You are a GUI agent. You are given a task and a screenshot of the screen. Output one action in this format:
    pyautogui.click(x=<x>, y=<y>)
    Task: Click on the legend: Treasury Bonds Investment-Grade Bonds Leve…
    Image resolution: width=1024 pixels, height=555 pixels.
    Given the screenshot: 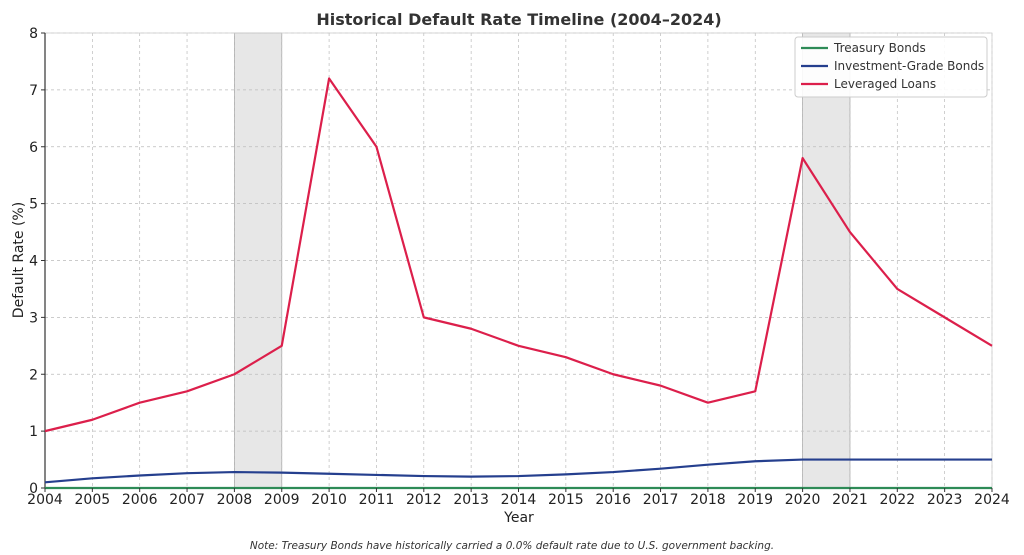 What is the action you would take?
    pyautogui.click(x=891, y=67)
    